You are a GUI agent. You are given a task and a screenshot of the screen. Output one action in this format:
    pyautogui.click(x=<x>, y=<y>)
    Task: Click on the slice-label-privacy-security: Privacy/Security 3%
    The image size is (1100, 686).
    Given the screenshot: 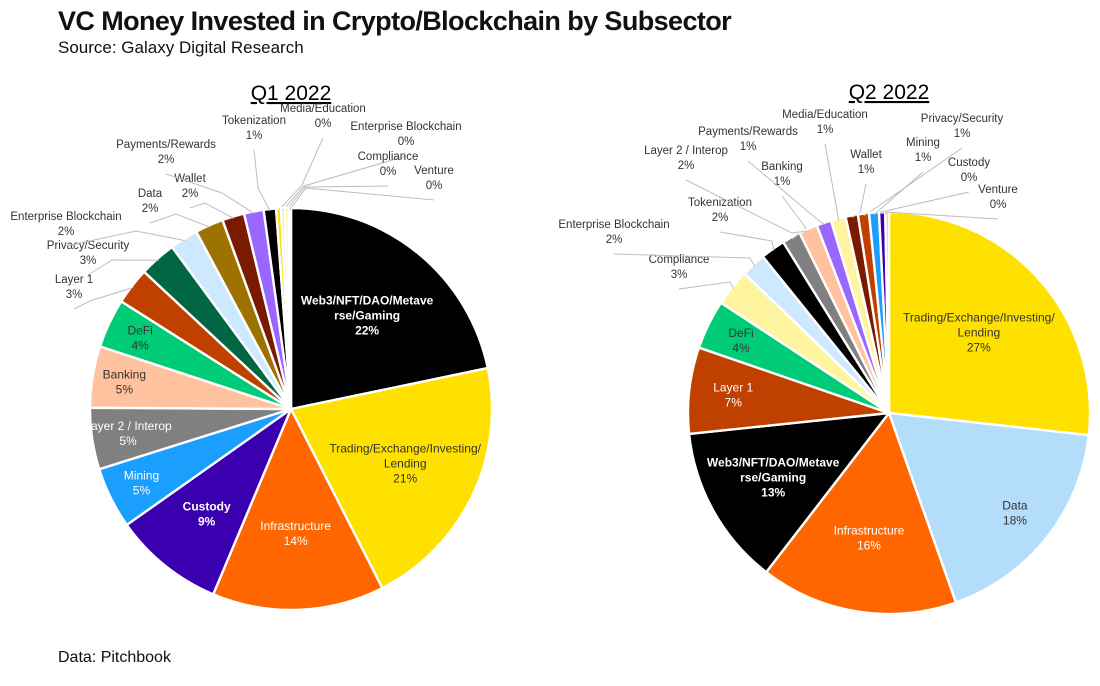 What is the action you would take?
    pyautogui.click(x=88, y=253)
    